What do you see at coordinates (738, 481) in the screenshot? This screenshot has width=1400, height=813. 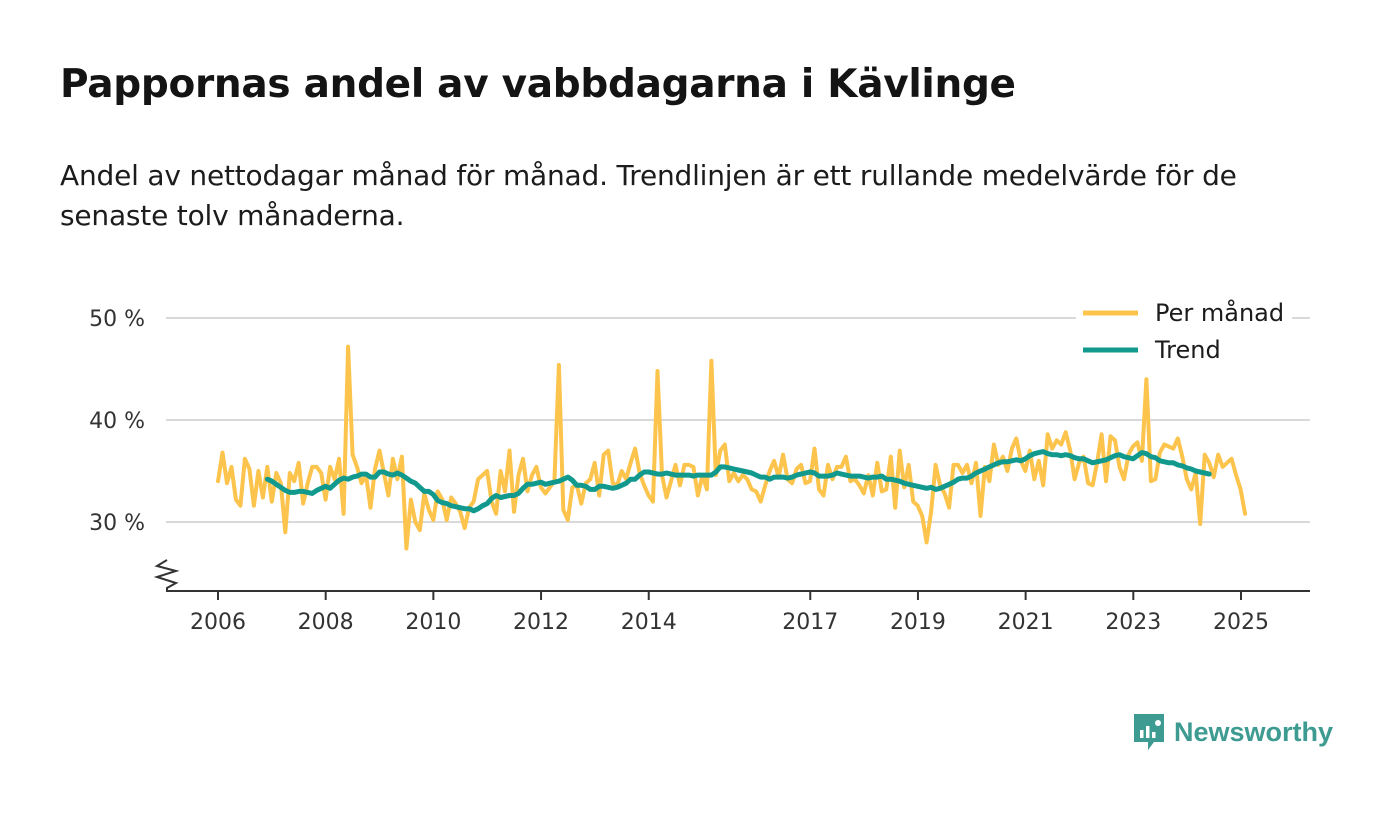 I see `series-line-trend` at bounding box center [738, 481].